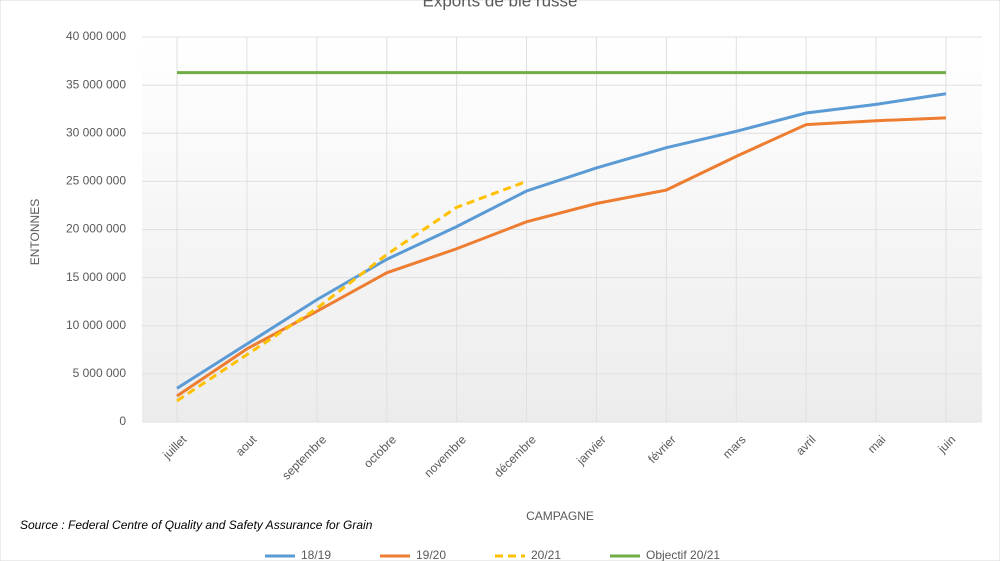 The height and width of the screenshot is (561, 1000). I want to click on y-tick-label: 30 000 000, so click(96, 132).